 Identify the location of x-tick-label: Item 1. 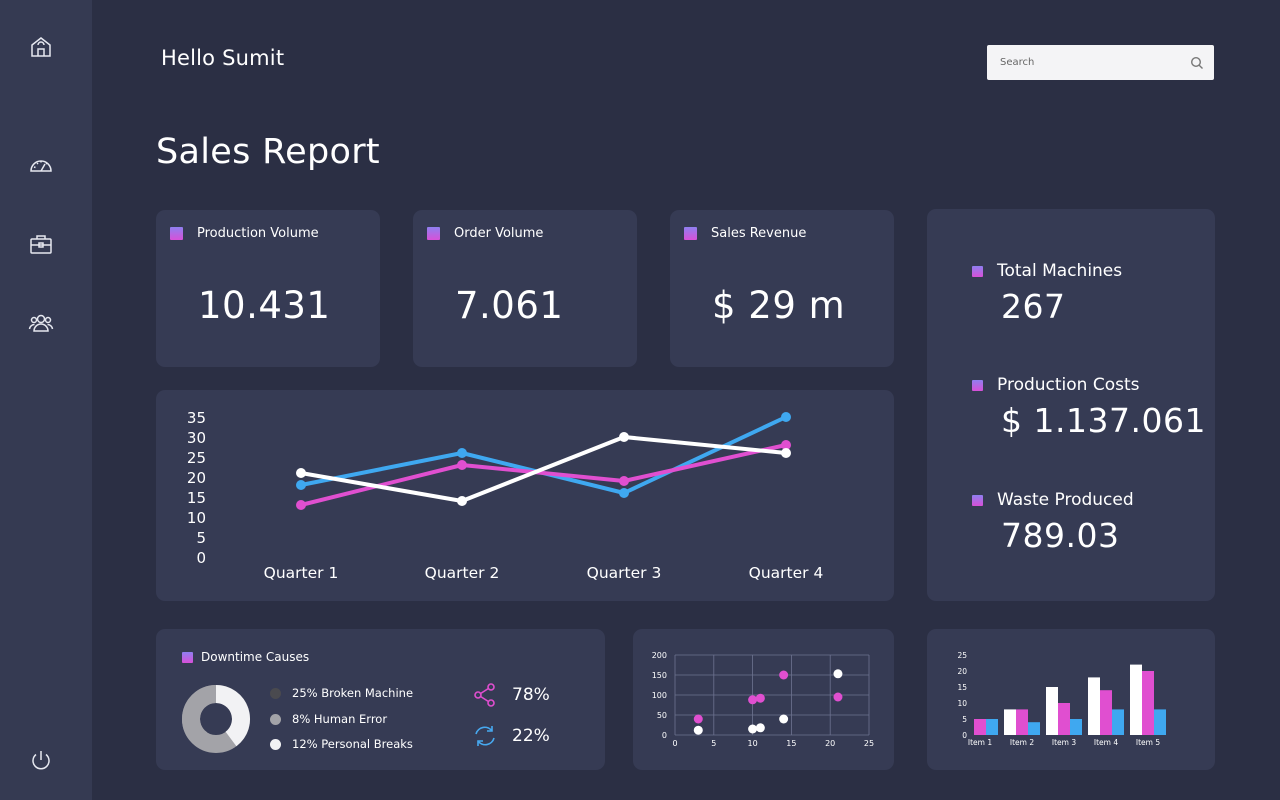
(980, 742).